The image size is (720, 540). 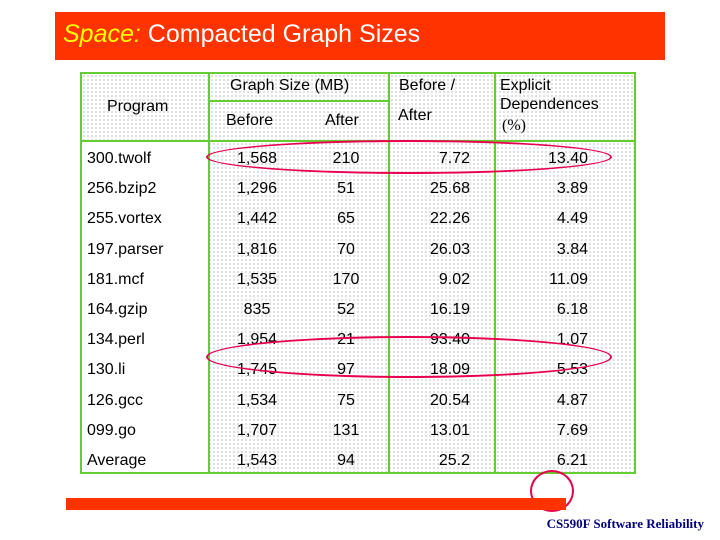 I want to click on header-shade, so click(x=358, y=108).